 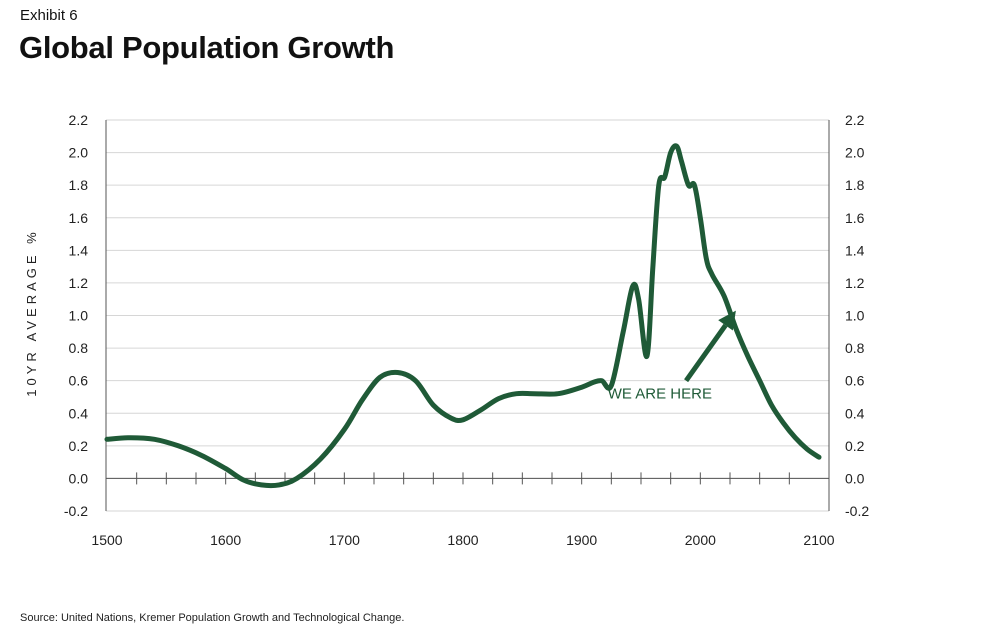 What do you see at coordinates (462, 540) in the screenshot?
I see `x-tick-label: 1800` at bounding box center [462, 540].